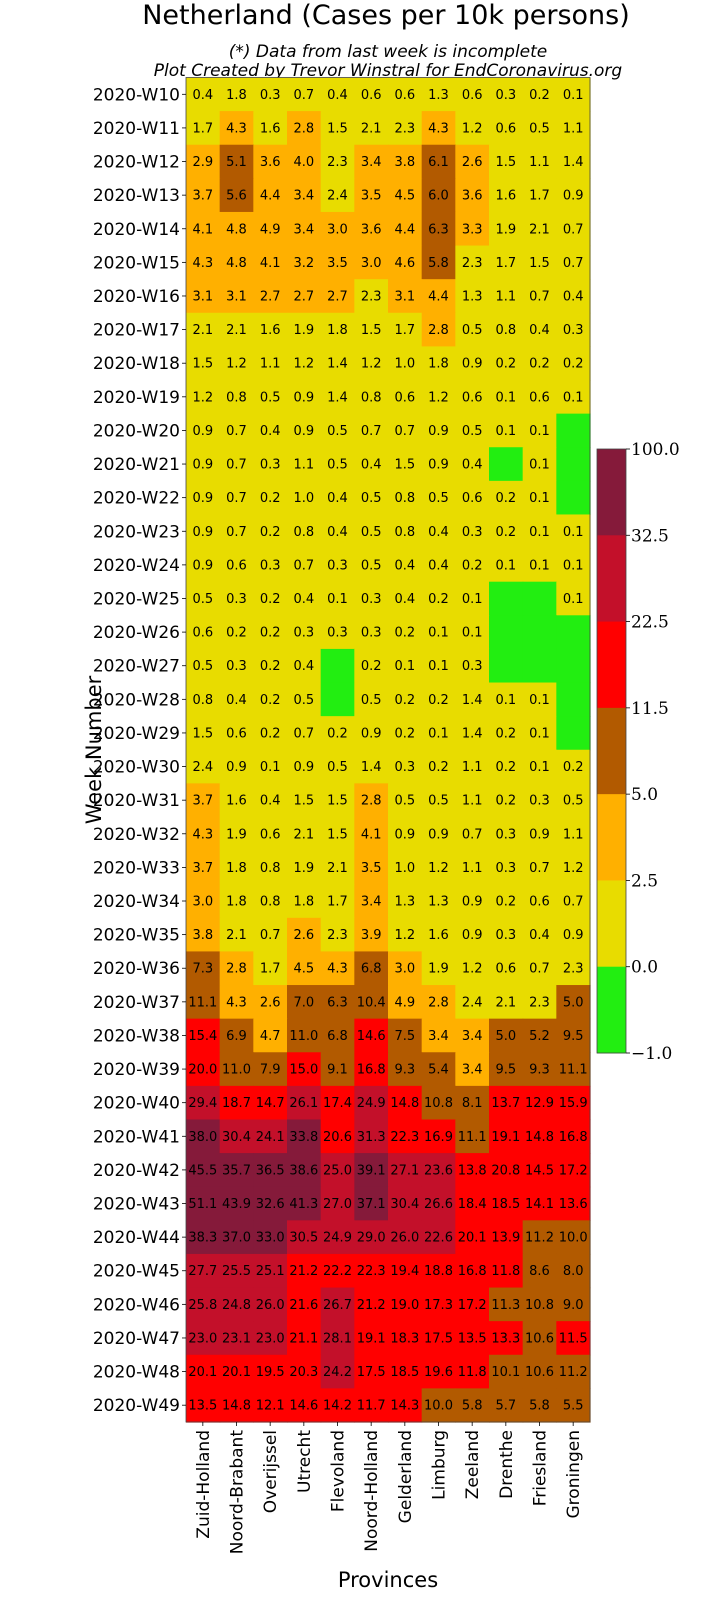  I want to click on cell-value-label: 2.1, so click(236, 935).